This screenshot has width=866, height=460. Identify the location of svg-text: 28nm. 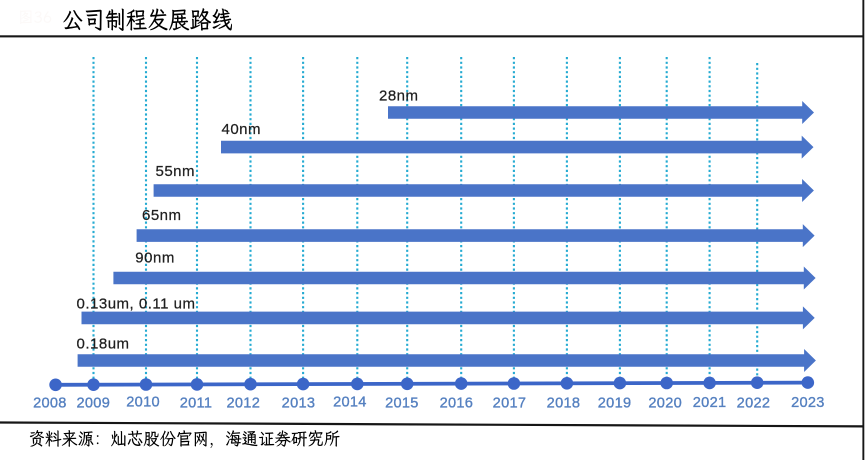
(399, 96).